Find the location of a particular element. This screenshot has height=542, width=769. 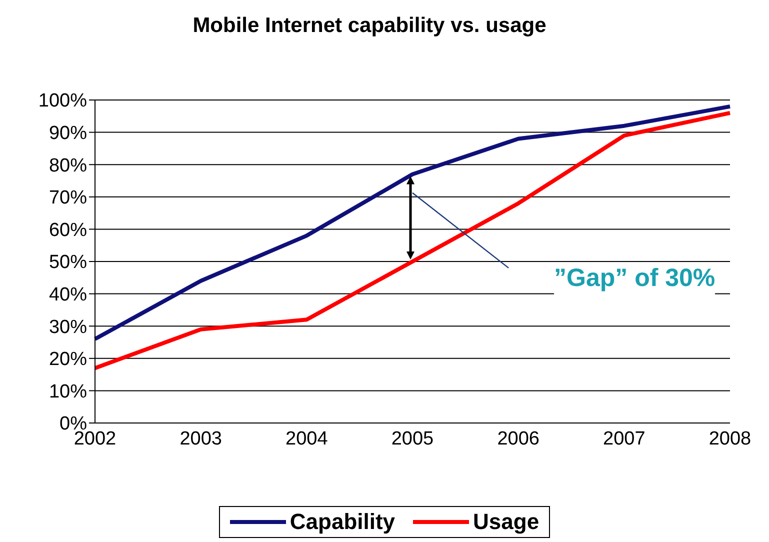

x-tick-label: 2004 is located at coordinates (307, 439).